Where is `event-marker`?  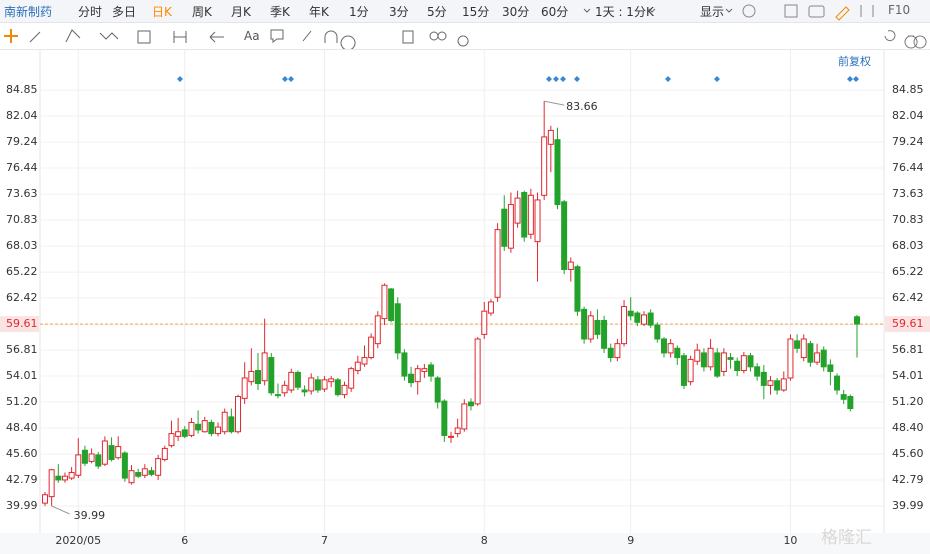
event-marker is located at coordinates (518, 79).